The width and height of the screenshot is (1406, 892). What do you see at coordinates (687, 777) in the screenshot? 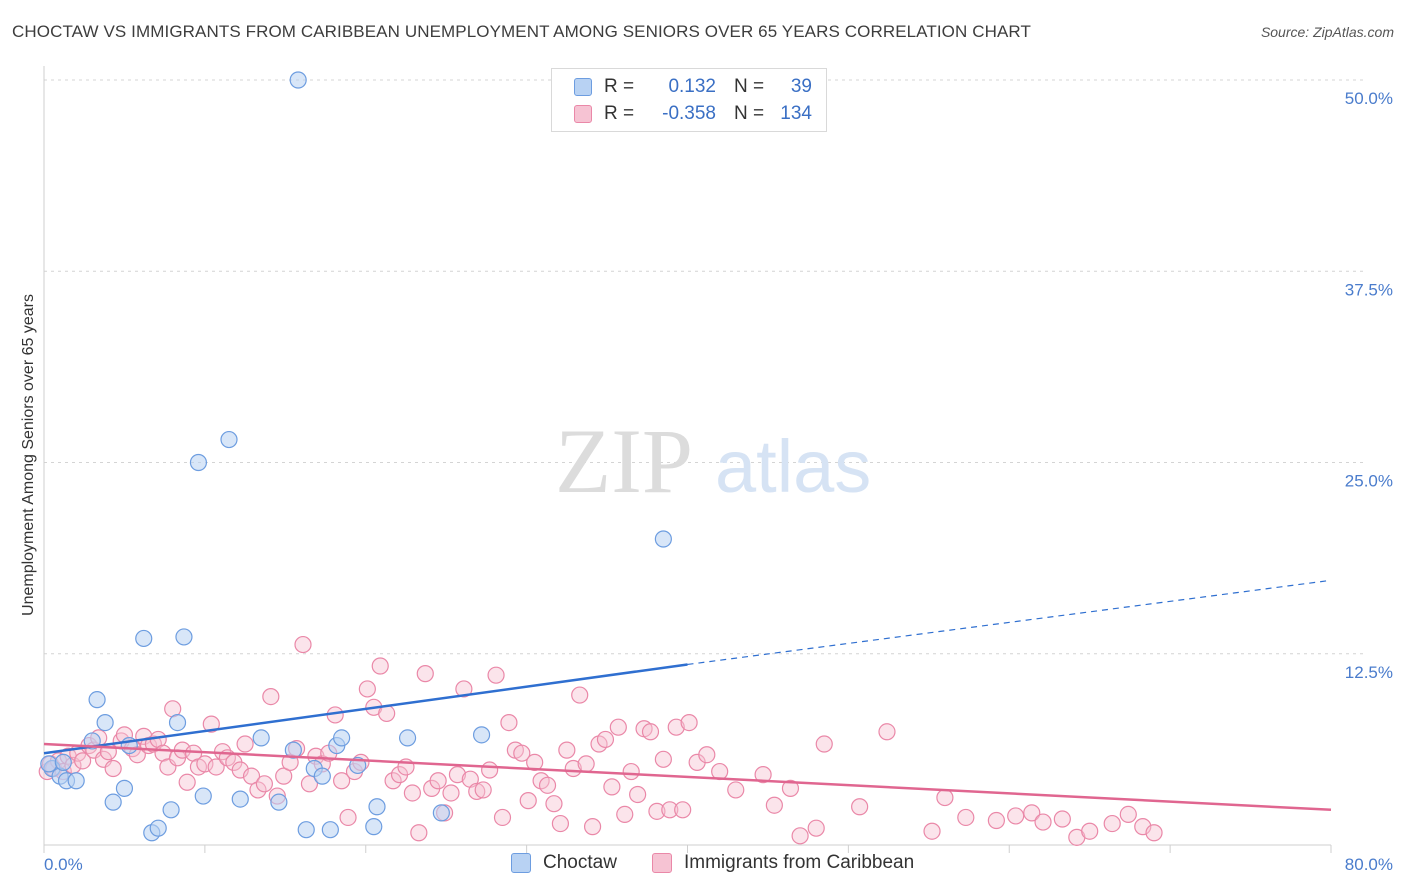
I see `caribbean-trend-line` at bounding box center [687, 777].